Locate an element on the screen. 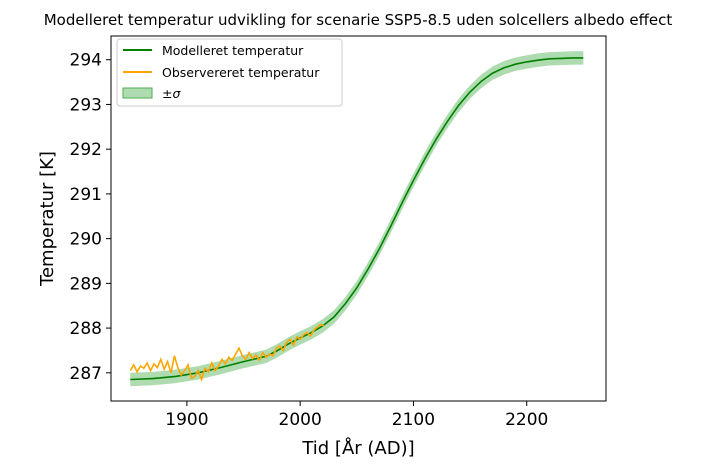 The height and width of the screenshot is (467, 716). x-tick-label: 2200 is located at coordinates (526, 420).